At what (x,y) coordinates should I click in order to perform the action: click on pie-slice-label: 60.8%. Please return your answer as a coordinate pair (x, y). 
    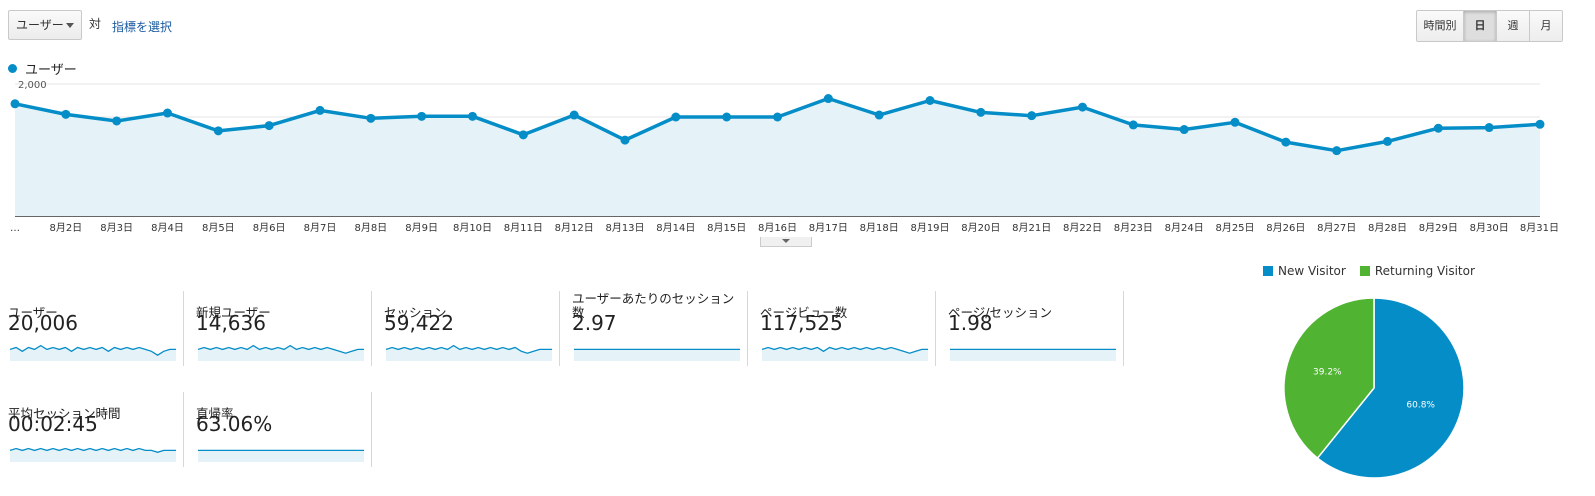
    Looking at the image, I should click on (1420, 406).